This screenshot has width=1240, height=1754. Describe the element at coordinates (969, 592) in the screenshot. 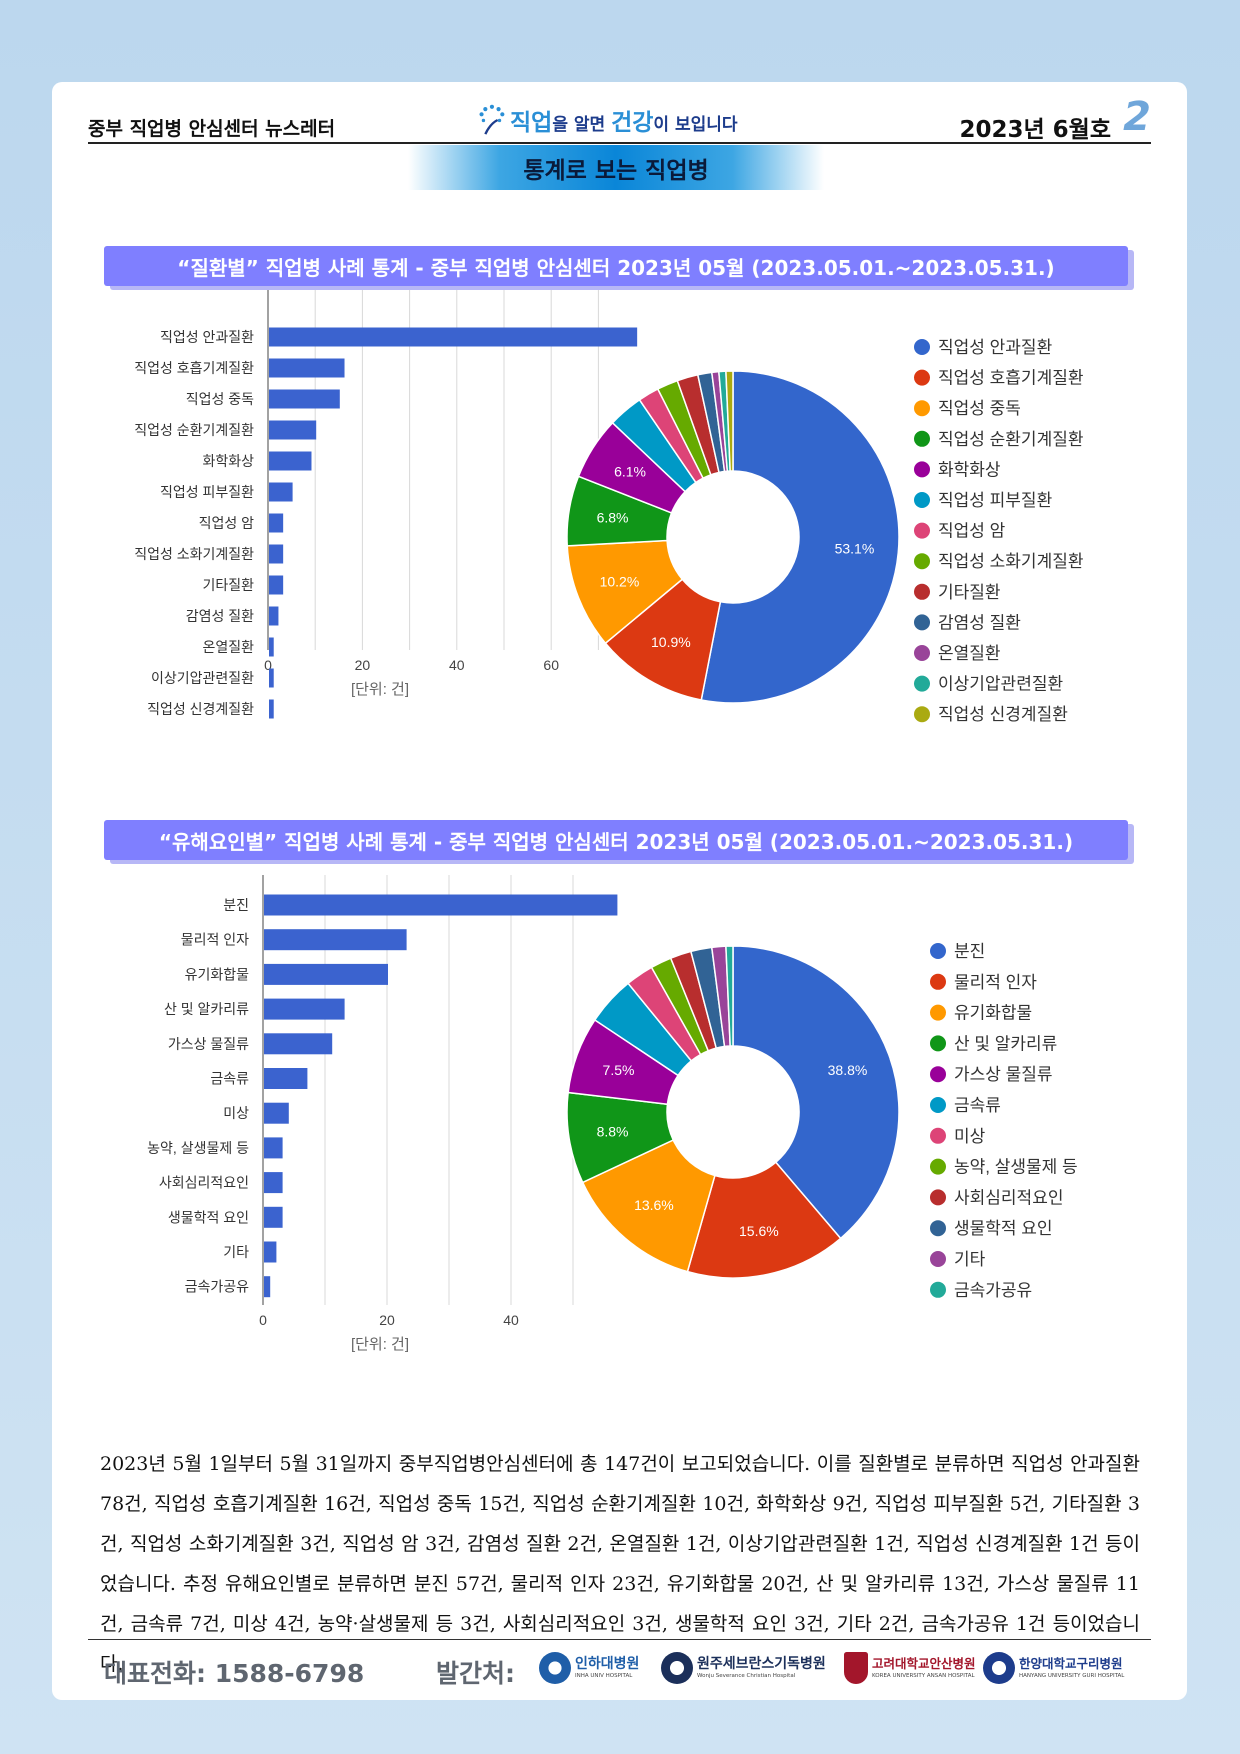

I see `legend-label: 기타질환` at that location.